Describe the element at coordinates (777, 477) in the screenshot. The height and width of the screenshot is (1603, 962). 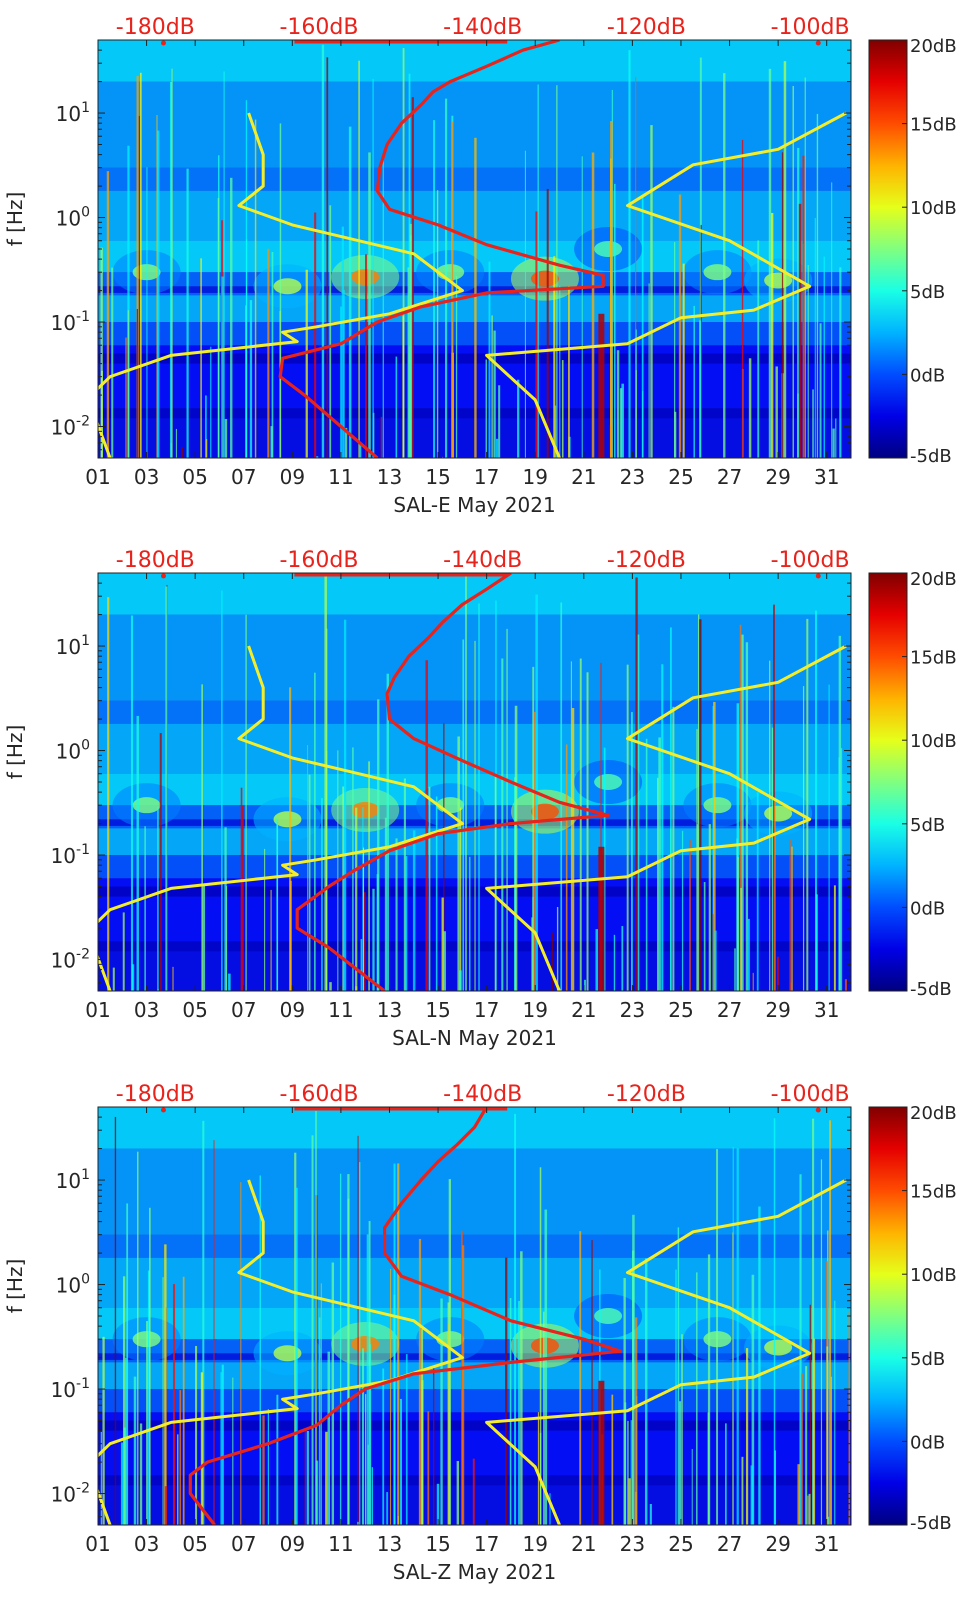
I see `x-tick-label: 29` at that location.